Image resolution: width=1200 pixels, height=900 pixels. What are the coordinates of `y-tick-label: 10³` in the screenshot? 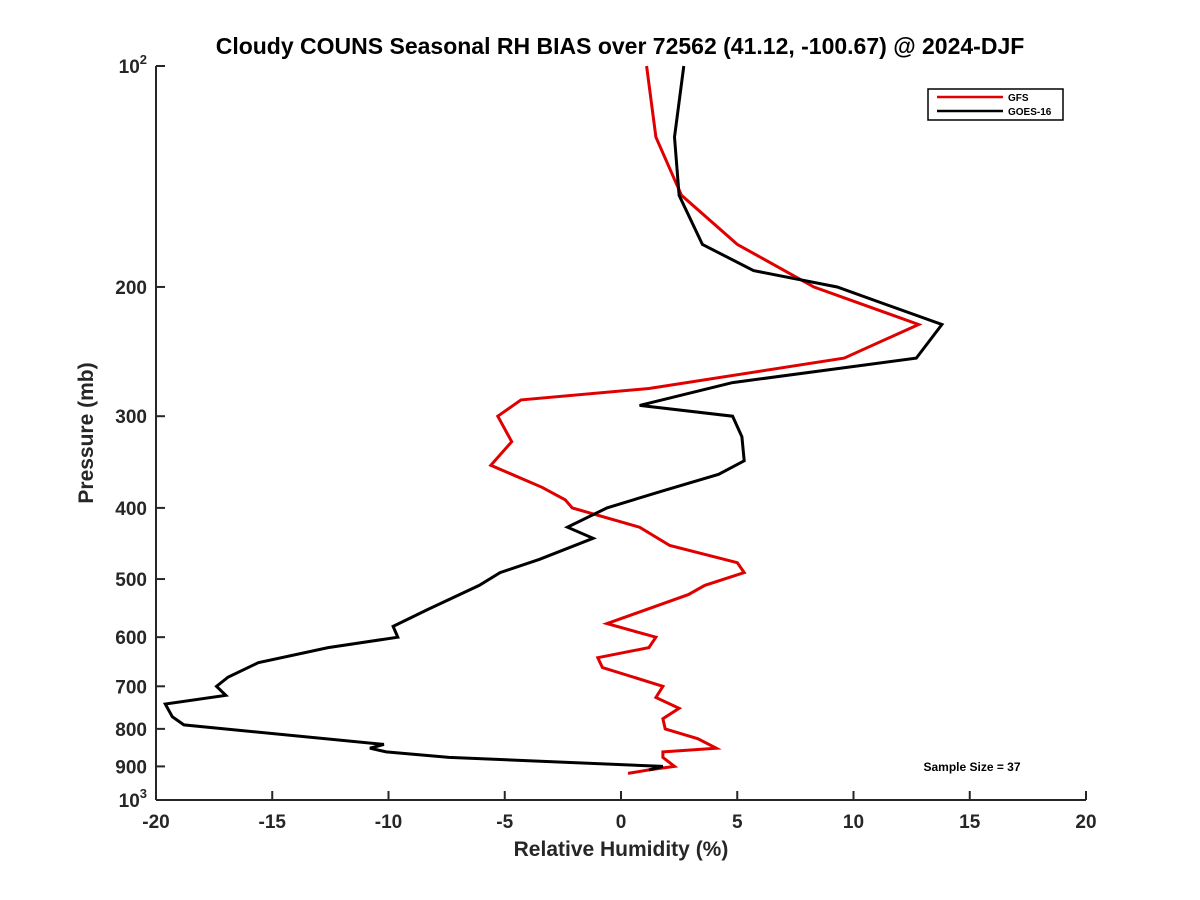 It's located at (133, 799).